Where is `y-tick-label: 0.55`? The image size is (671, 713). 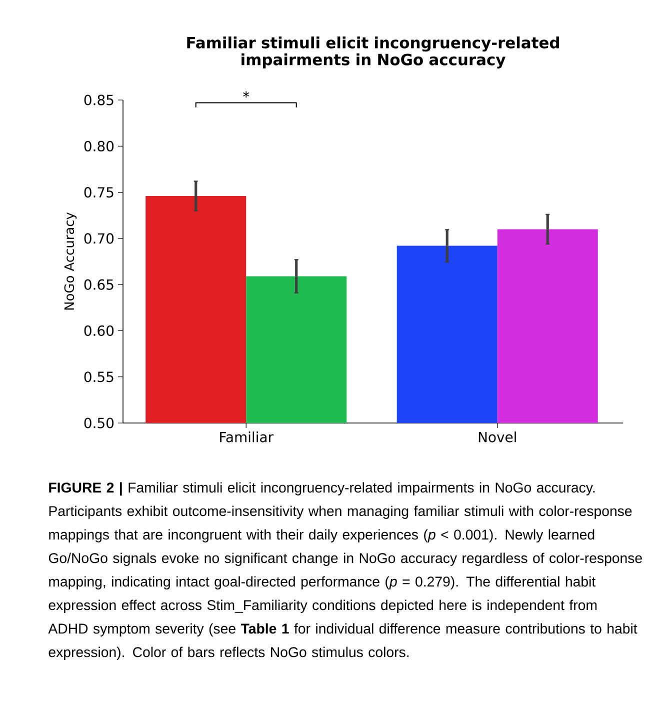 y-tick-label: 0.55 is located at coordinates (99, 377).